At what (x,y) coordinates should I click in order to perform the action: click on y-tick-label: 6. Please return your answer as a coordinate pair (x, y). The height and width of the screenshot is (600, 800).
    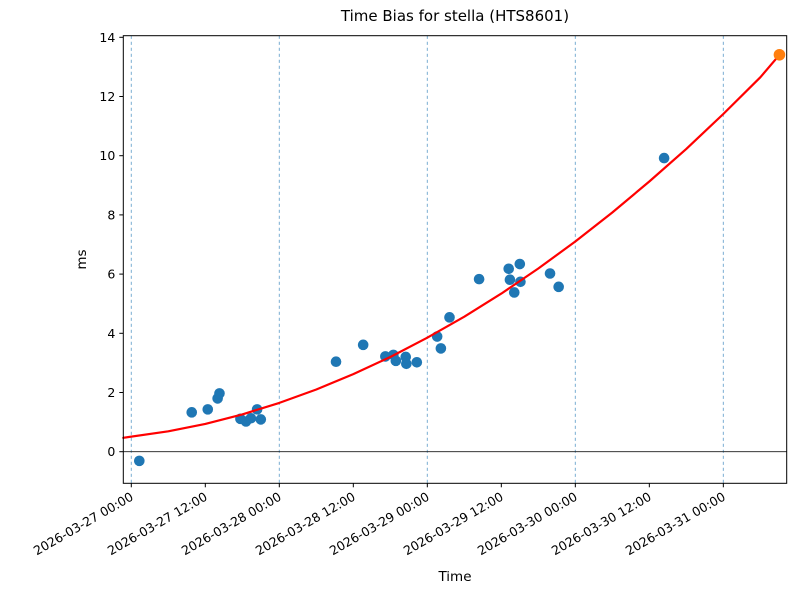
    Looking at the image, I should click on (111, 274).